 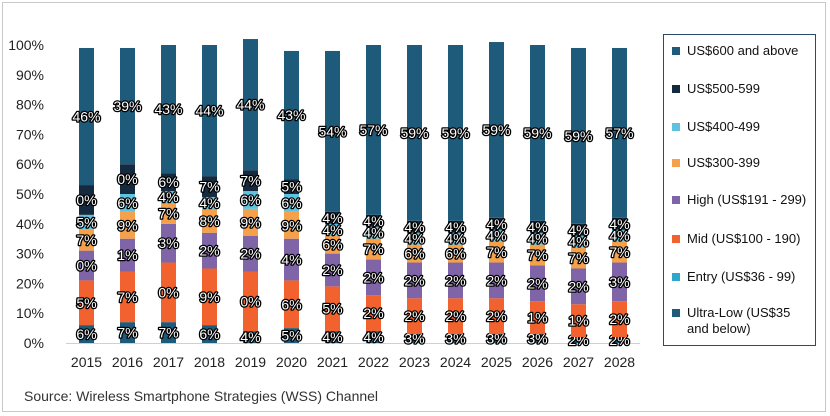 What do you see at coordinates (209, 111) in the screenshot?
I see `data-label: 44%` at bounding box center [209, 111].